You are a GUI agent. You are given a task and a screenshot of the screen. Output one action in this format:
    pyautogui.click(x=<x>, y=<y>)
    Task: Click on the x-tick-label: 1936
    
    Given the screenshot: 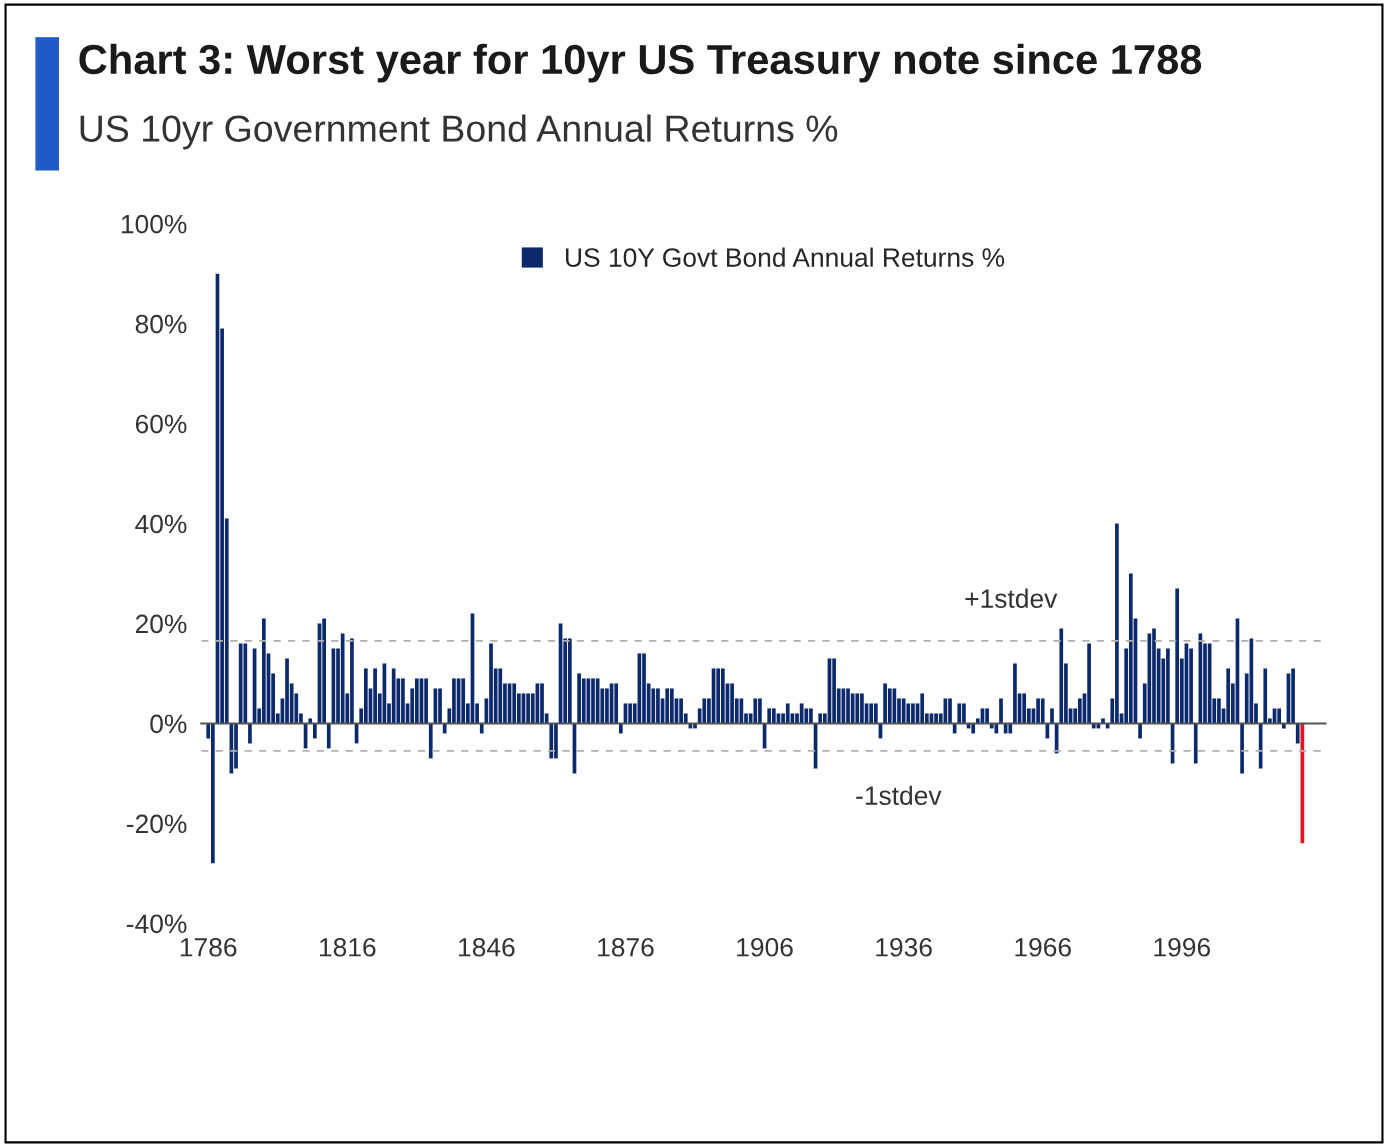 What is the action you would take?
    pyautogui.click(x=904, y=947)
    